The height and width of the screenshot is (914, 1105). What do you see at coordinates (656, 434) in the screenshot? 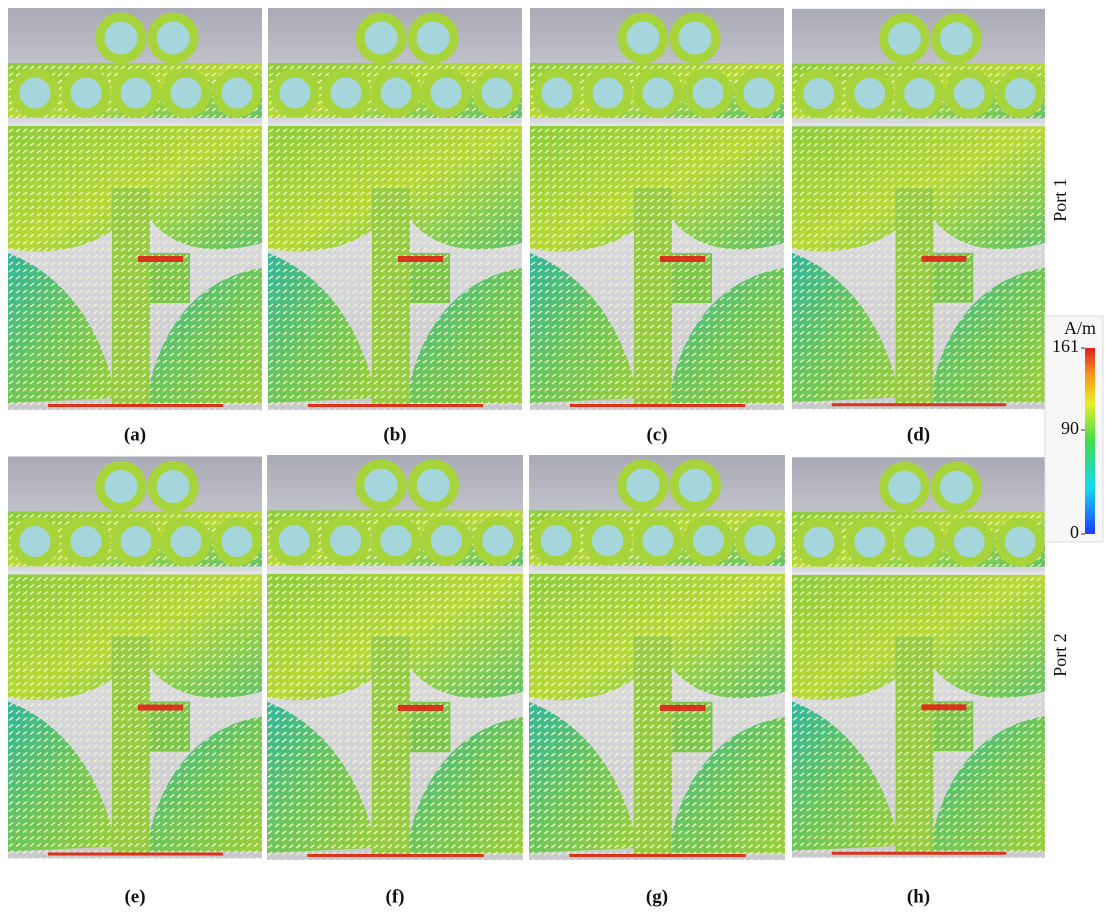
I see `panel-label: (c)` at bounding box center [656, 434].